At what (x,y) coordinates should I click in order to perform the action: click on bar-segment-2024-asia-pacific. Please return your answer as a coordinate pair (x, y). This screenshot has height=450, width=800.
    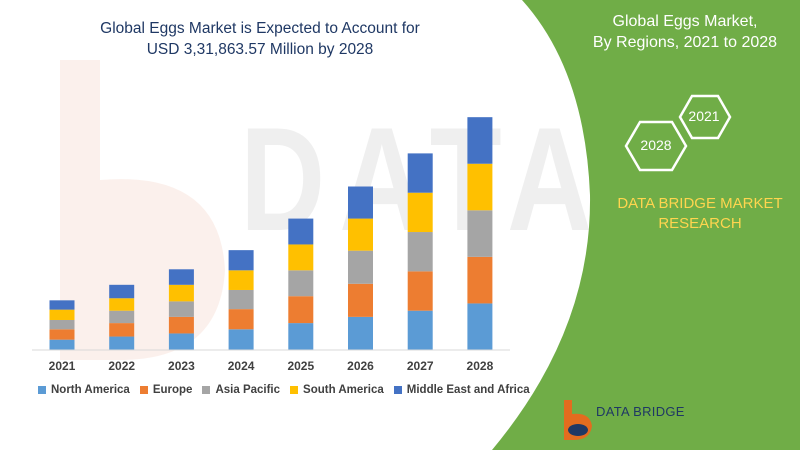
    Looking at the image, I should click on (241, 299).